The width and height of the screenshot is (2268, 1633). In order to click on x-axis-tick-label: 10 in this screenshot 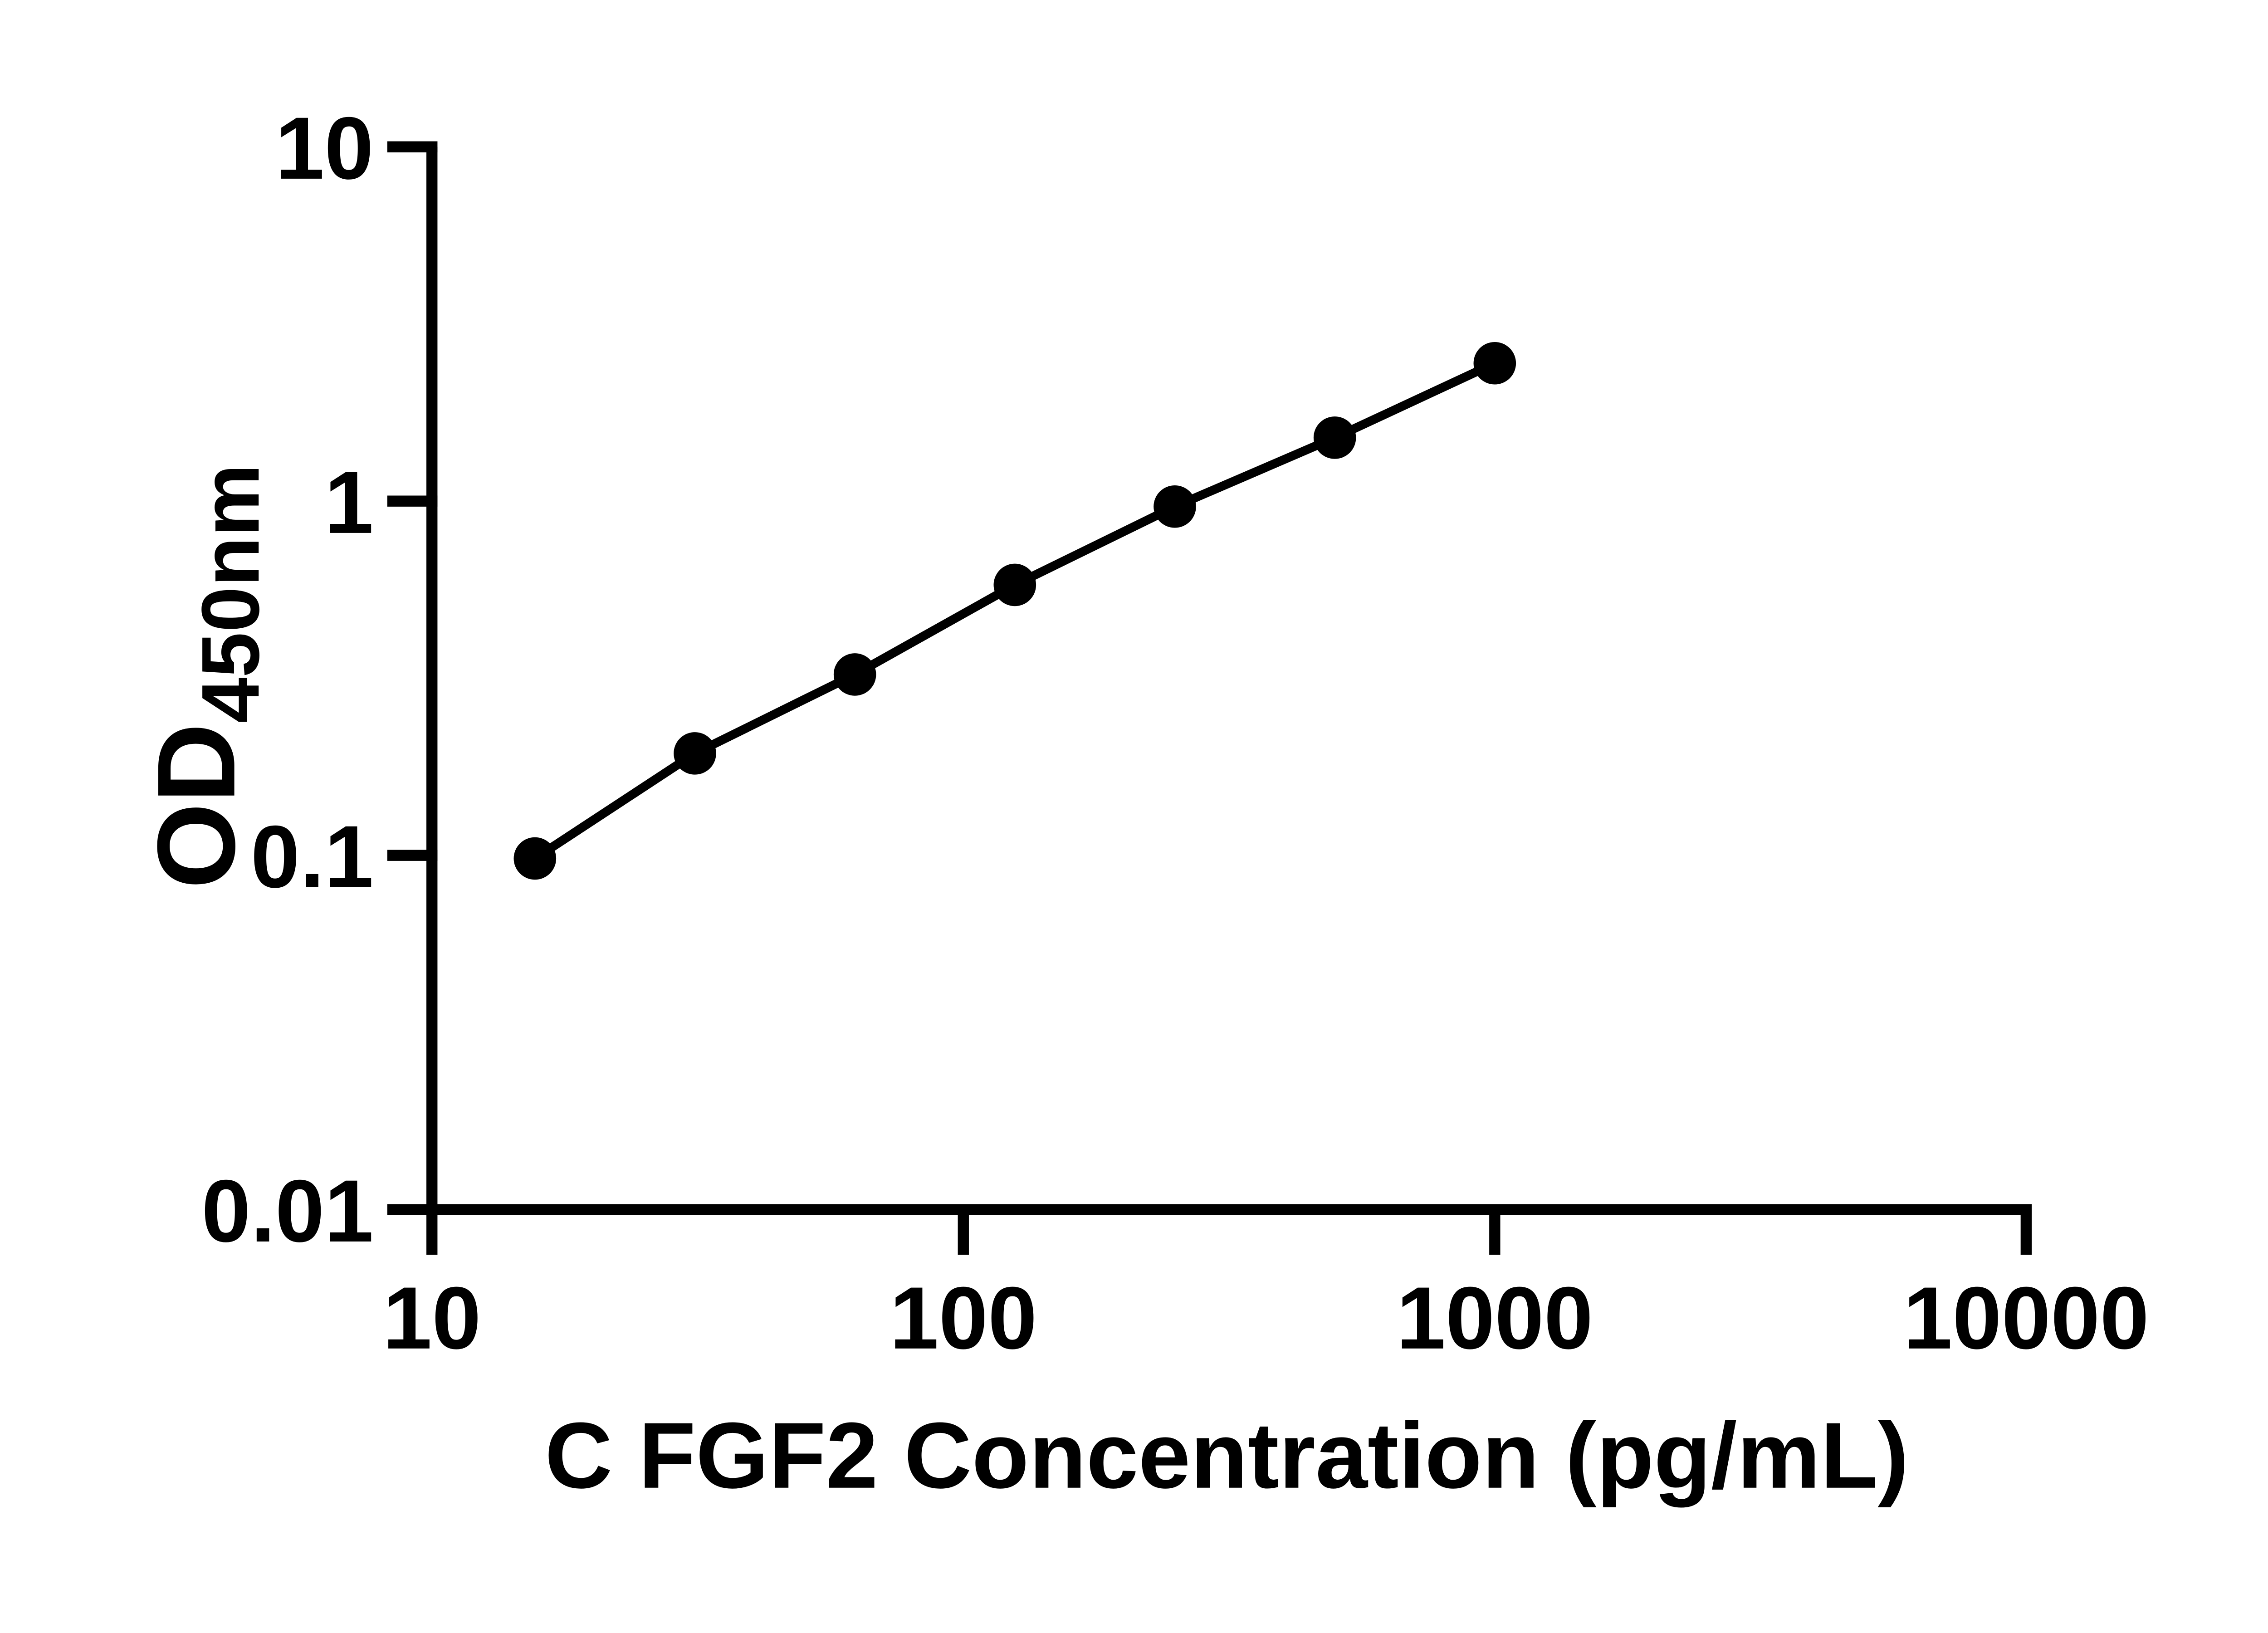, I will do `click(432, 1318)`.